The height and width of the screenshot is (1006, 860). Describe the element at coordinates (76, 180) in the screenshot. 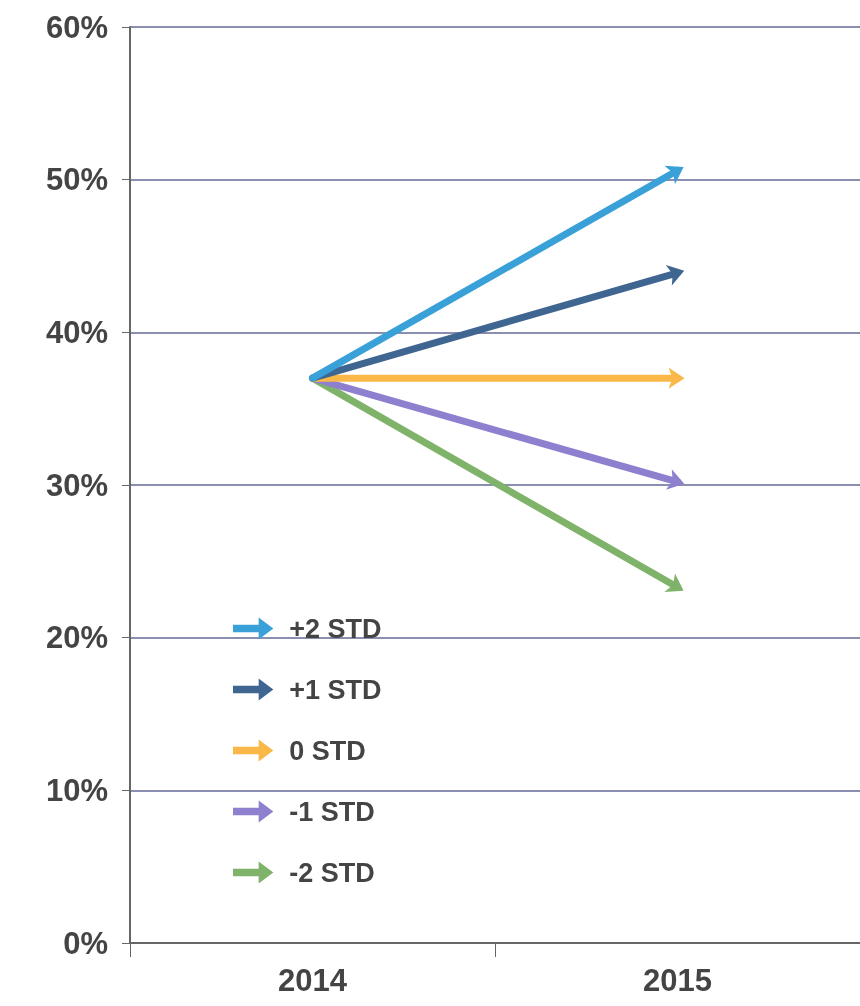

I see `y-tick-label: 50%` at that location.